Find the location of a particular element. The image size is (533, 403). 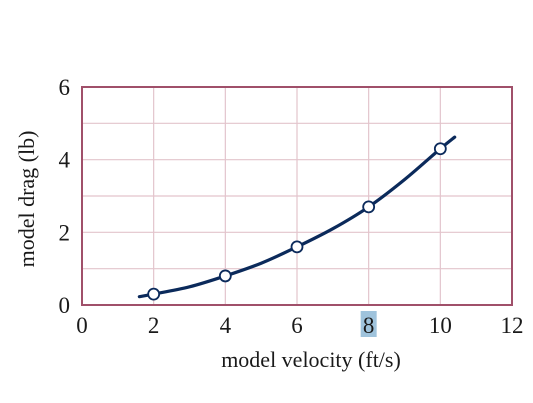

x-tick-label: 8 is located at coordinates (369, 325).